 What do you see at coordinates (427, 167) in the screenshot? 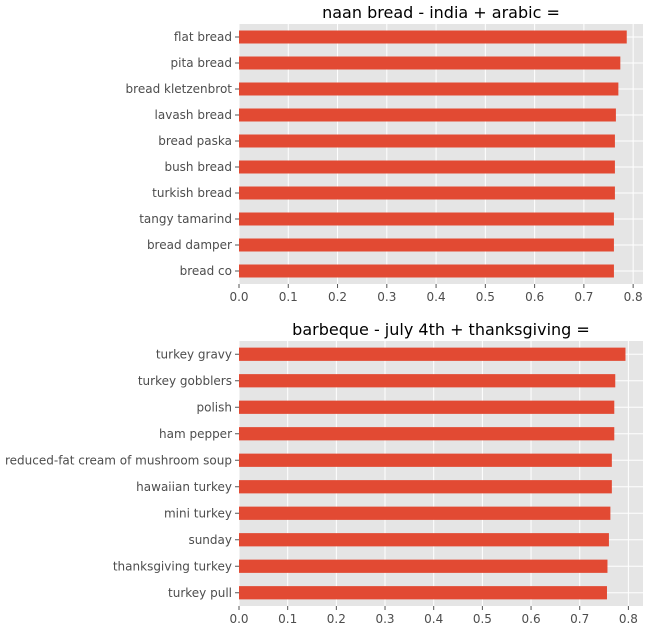
I see `bar-bush-bread` at bounding box center [427, 167].